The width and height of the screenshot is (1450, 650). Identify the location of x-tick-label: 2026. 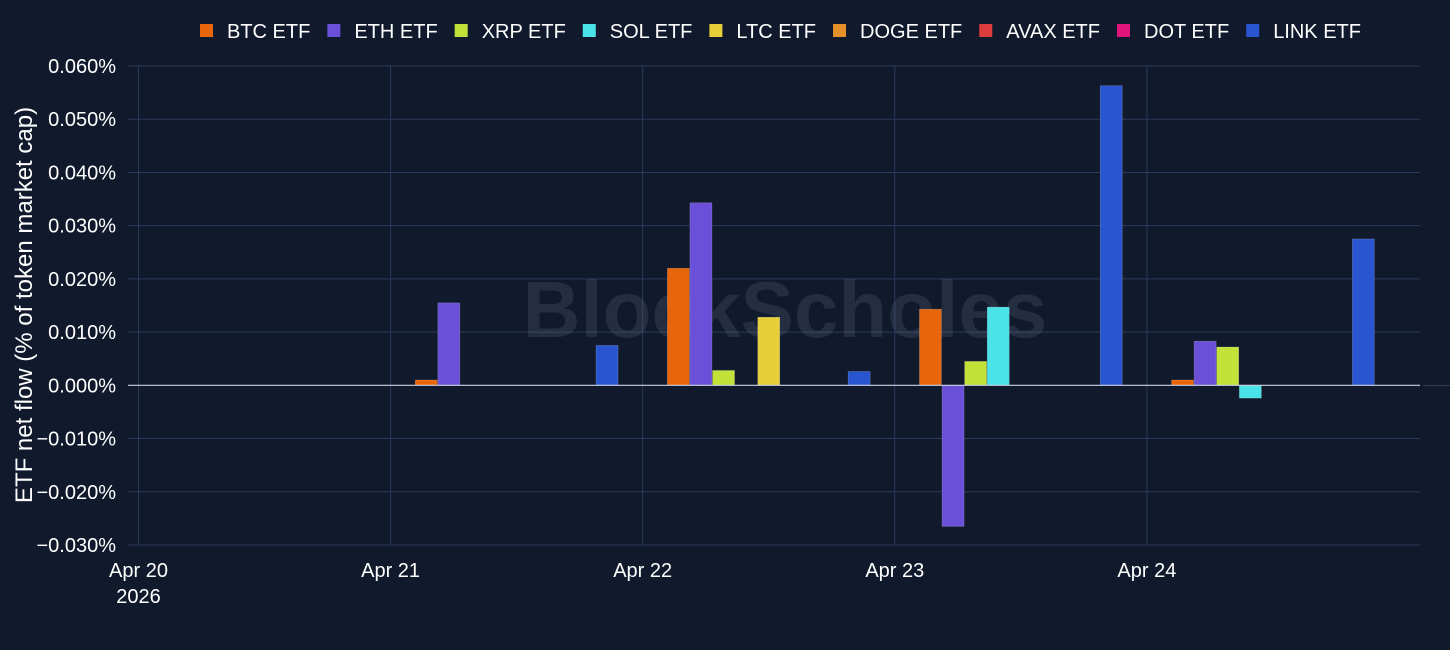
(138, 597).